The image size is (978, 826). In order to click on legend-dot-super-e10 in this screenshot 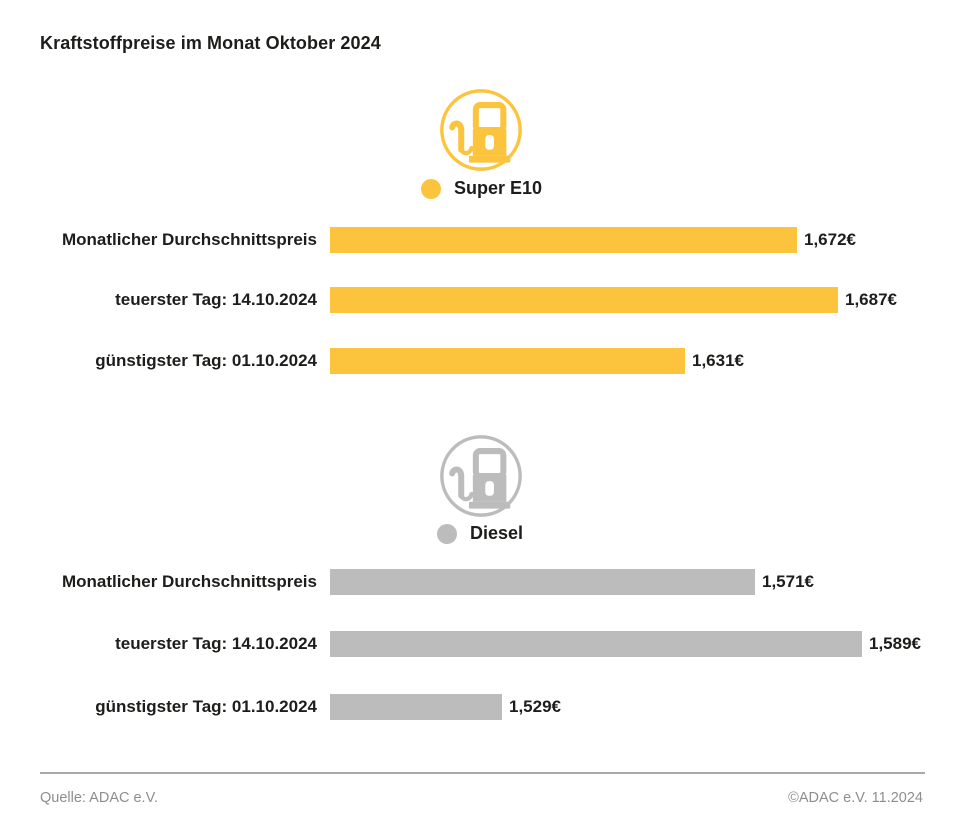, I will do `click(431, 188)`.